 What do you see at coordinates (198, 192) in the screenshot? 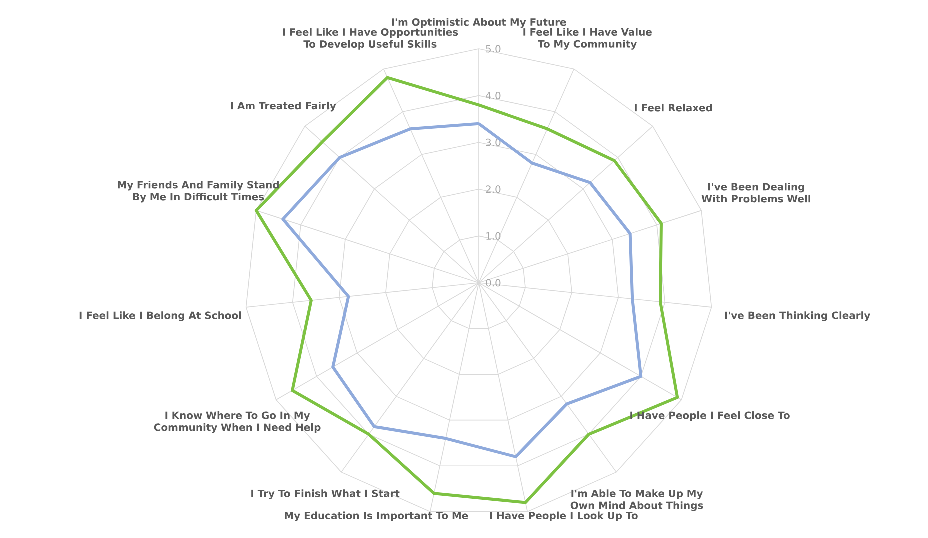
I see `spoke-label: My Friends And Family Stand By Me In Difficult Times` at bounding box center [198, 192].